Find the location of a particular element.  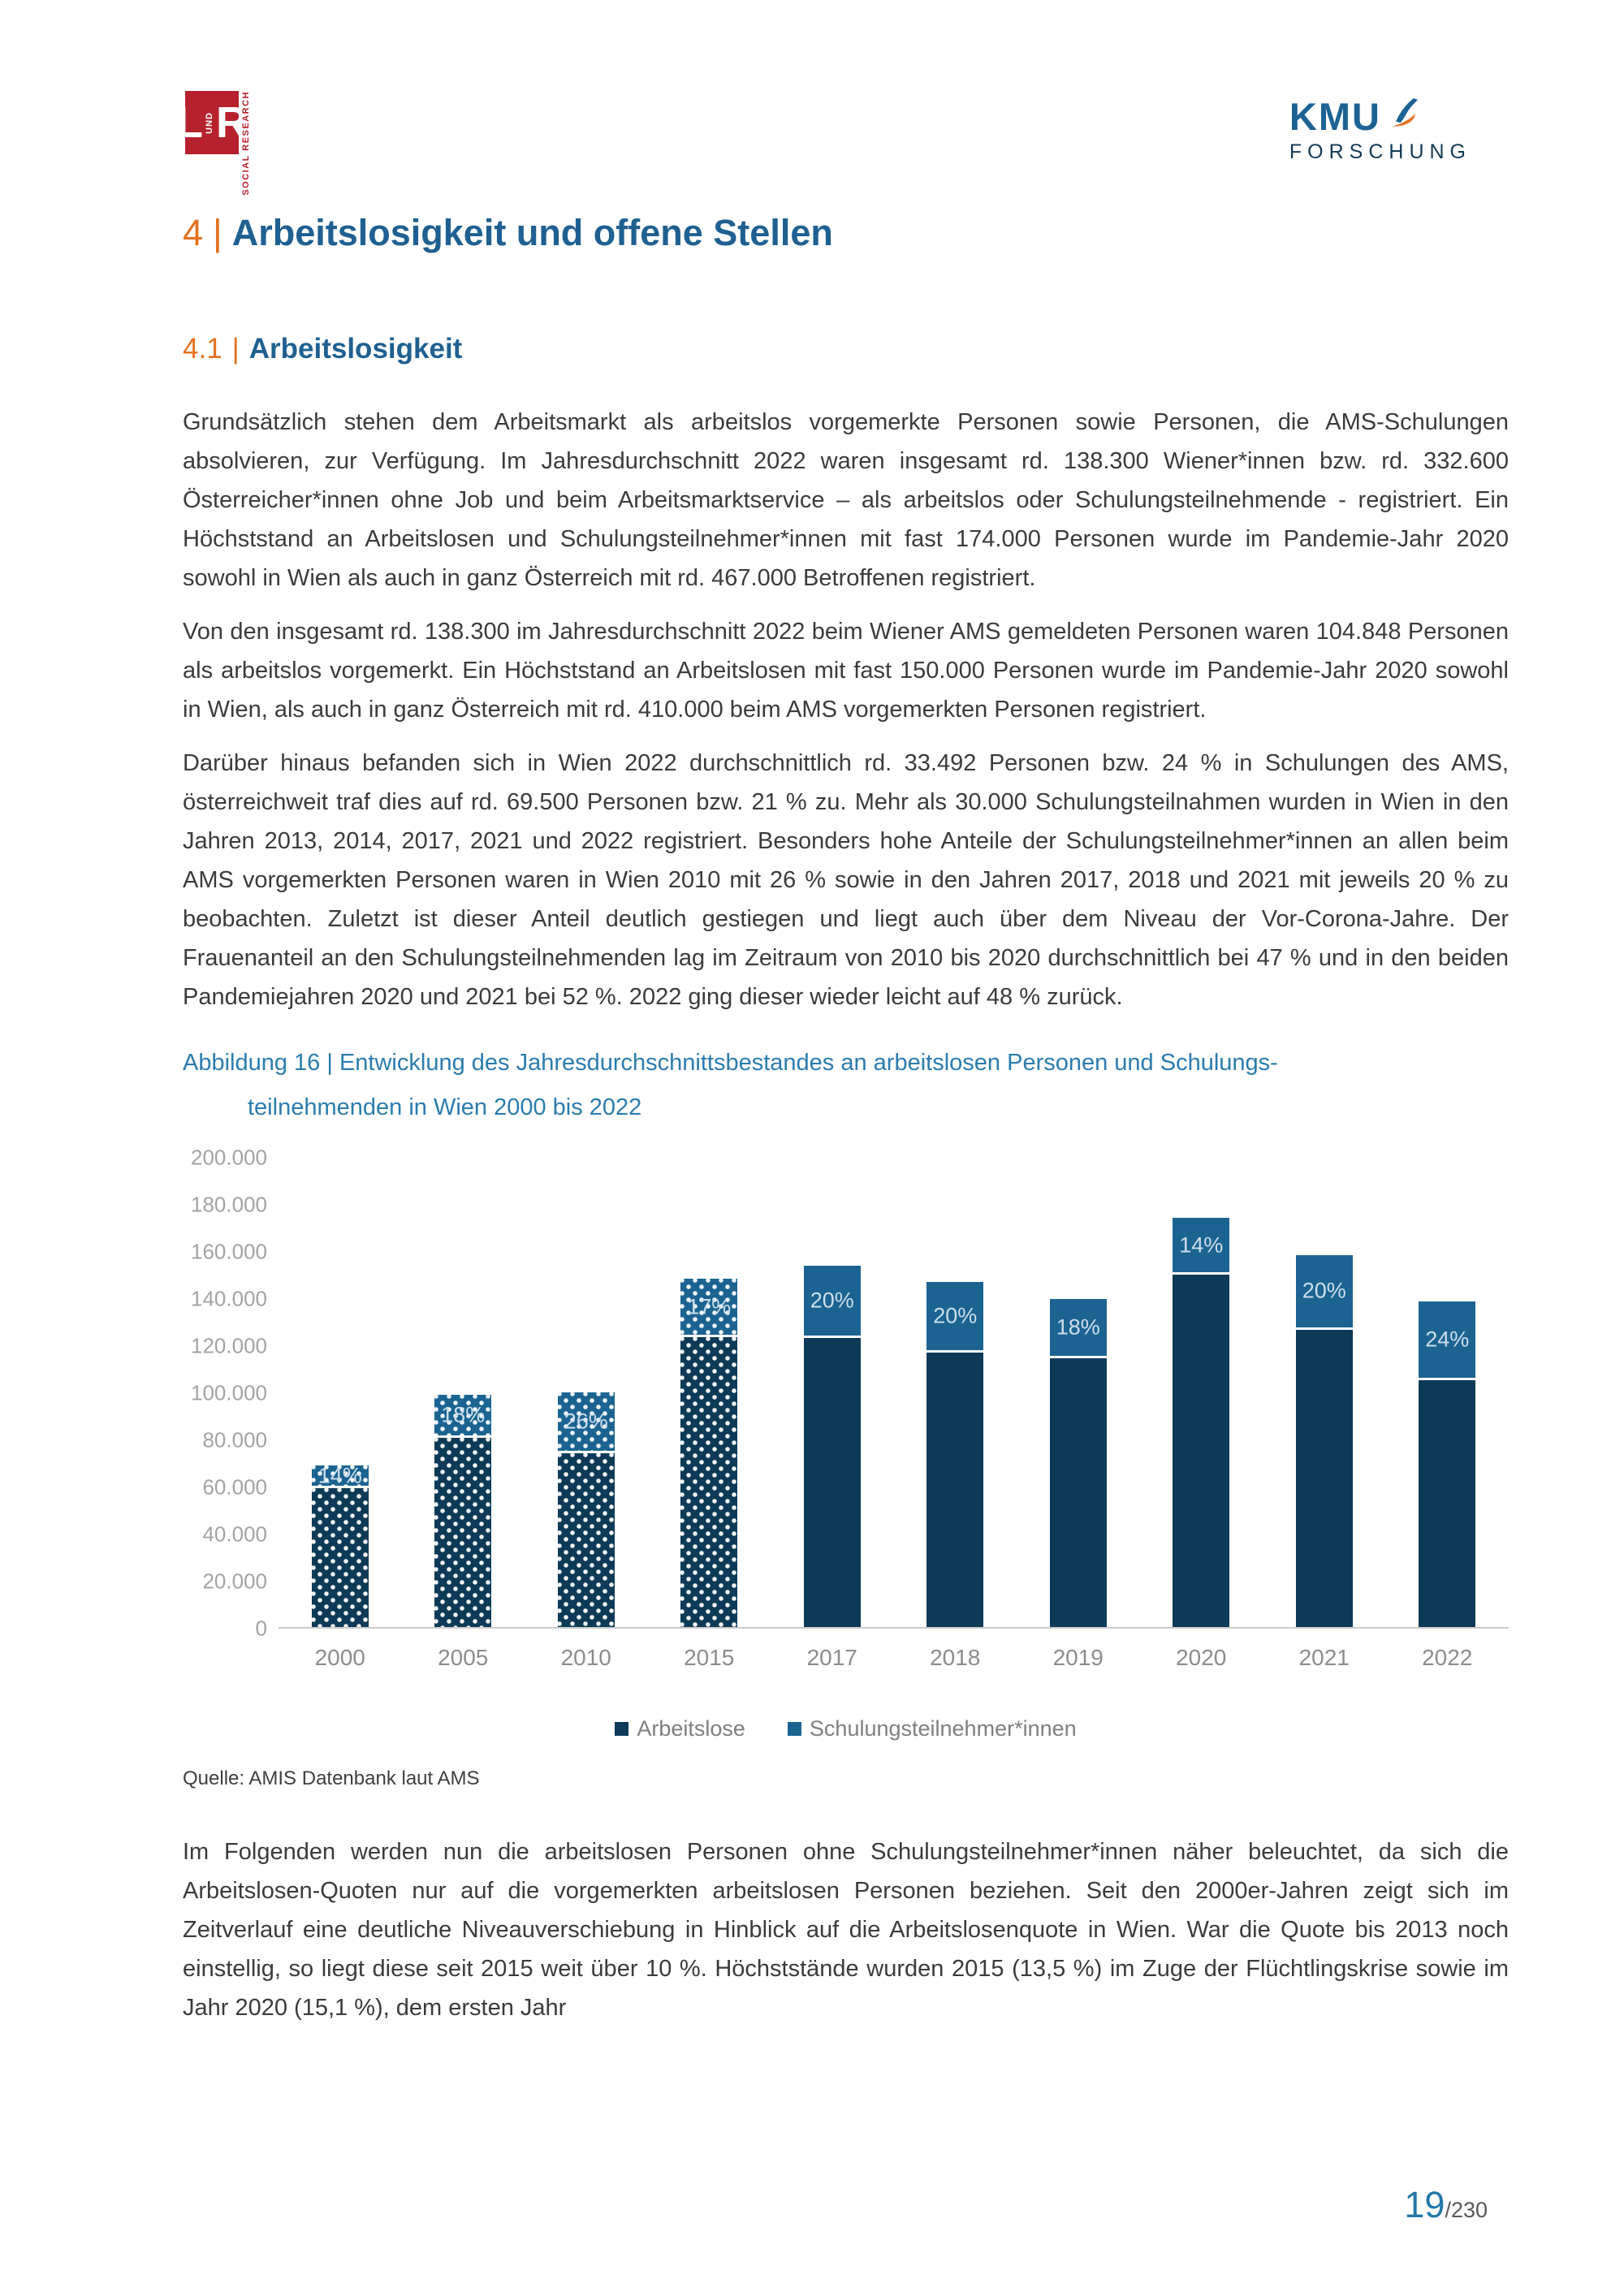

subsection-title: Arbeitslosigkeit is located at coordinates (356, 349).